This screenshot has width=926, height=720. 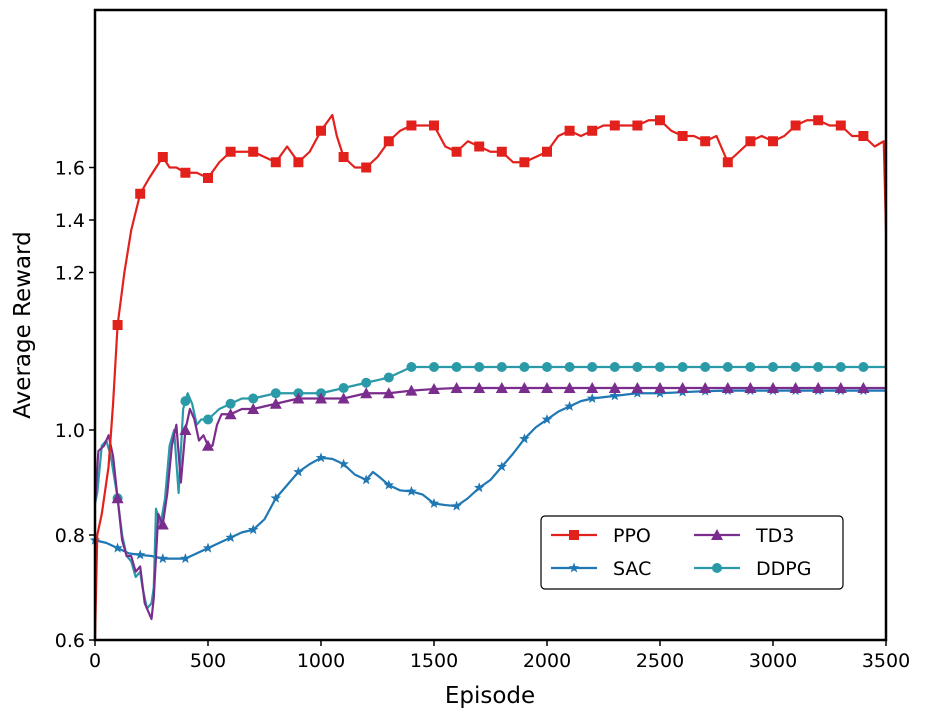 I want to click on x-axis-label: Episode, so click(x=490, y=696).